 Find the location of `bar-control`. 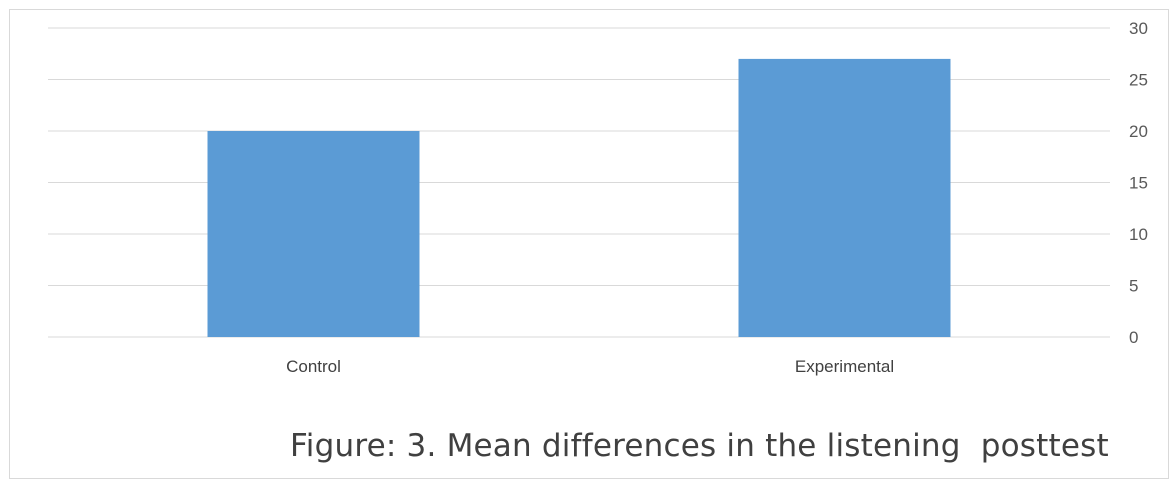

bar-control is located at coordinates (313, 234).